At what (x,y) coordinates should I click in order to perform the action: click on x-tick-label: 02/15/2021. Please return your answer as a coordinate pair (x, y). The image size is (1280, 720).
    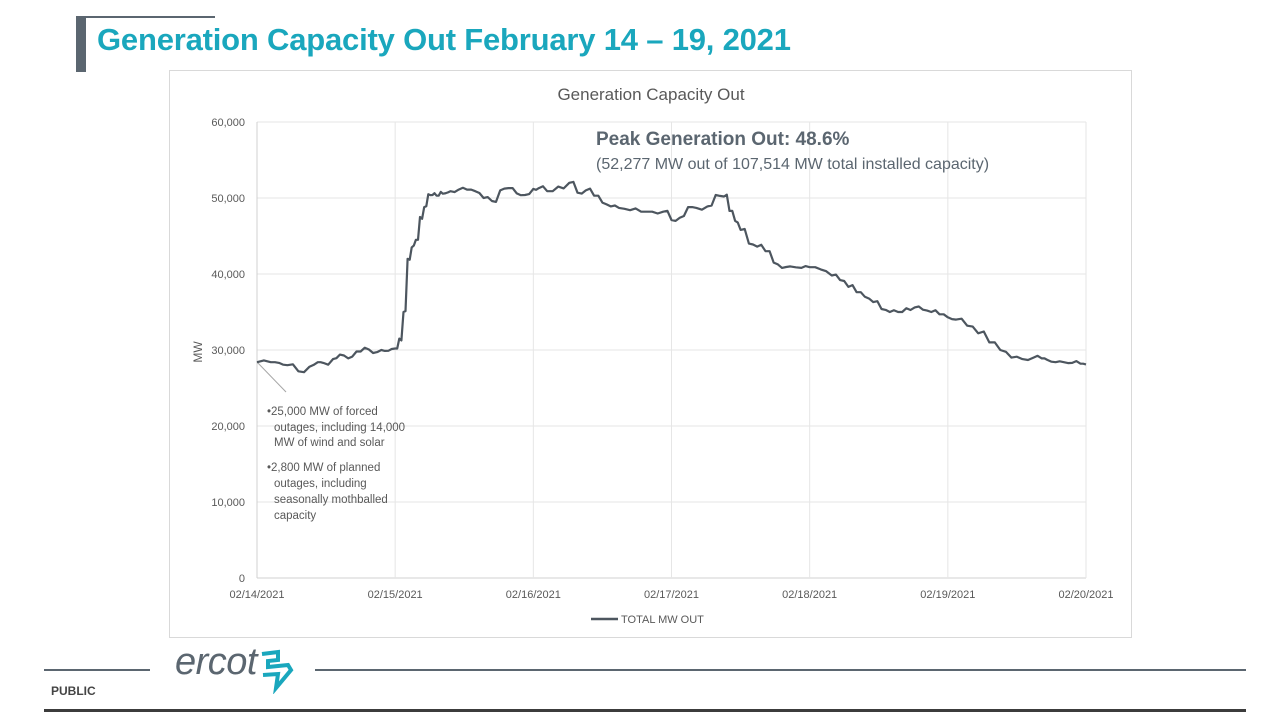
    Looking at the image, I should click on (395, 595).